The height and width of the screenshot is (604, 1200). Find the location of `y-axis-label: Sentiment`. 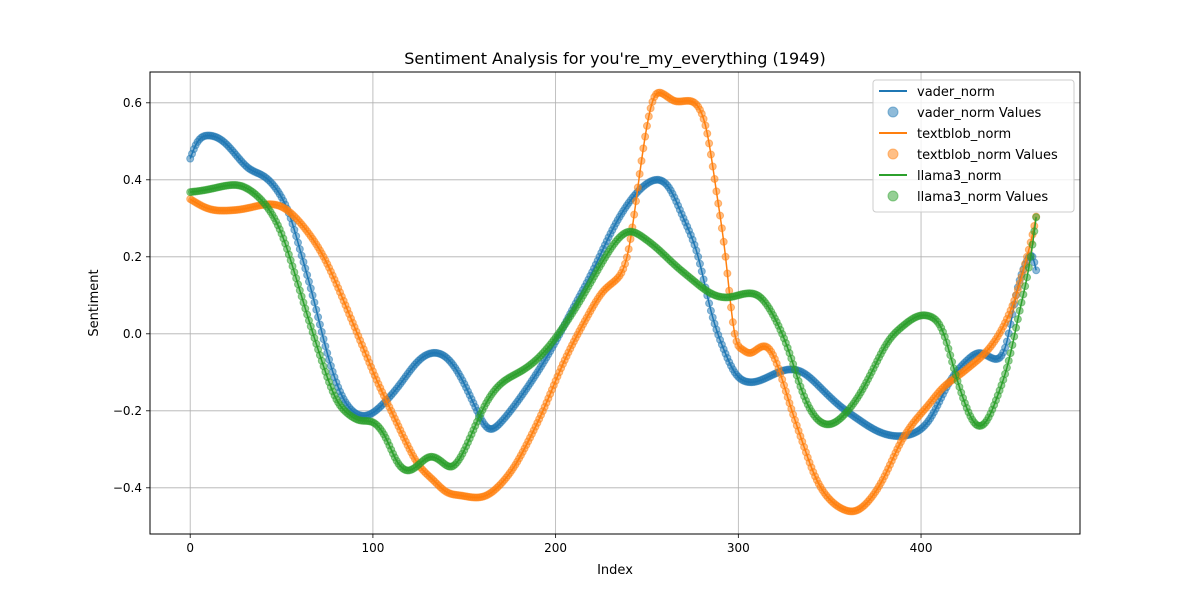

y-axis-label: Sentiment is located at coordinates (94, 302).